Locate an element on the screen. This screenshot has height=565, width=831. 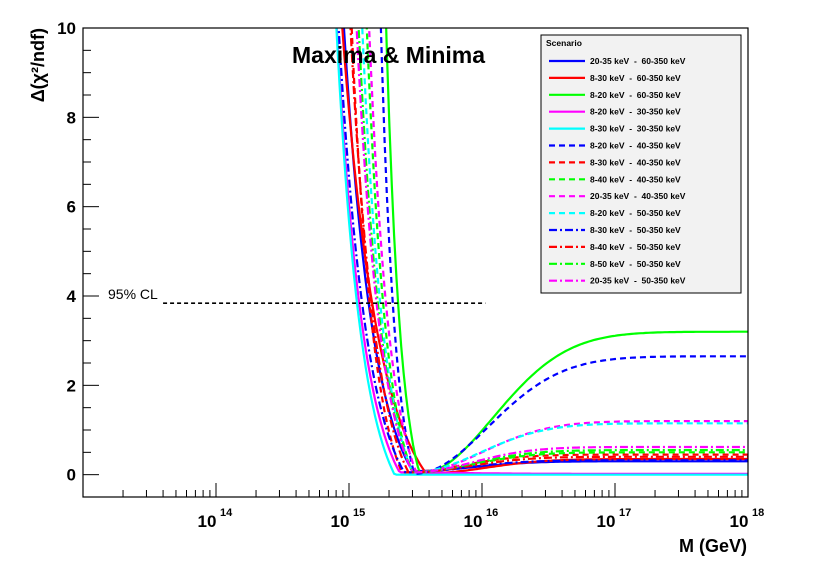
legend-title: Scenario is located at coordinates (564, 43).